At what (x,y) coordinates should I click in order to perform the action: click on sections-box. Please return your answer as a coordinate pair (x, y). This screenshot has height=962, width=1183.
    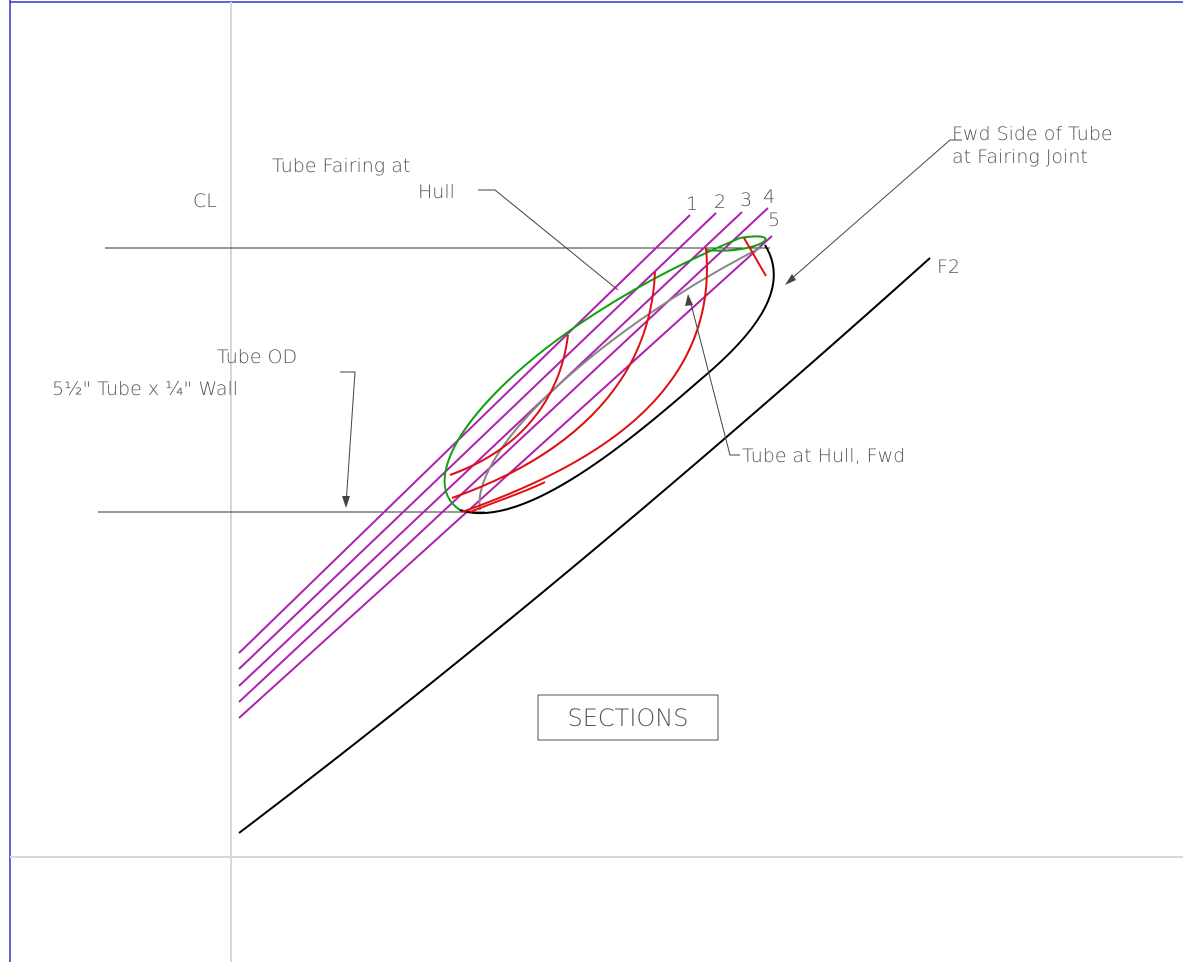
    Looking at the image, I should click on (628, 717).